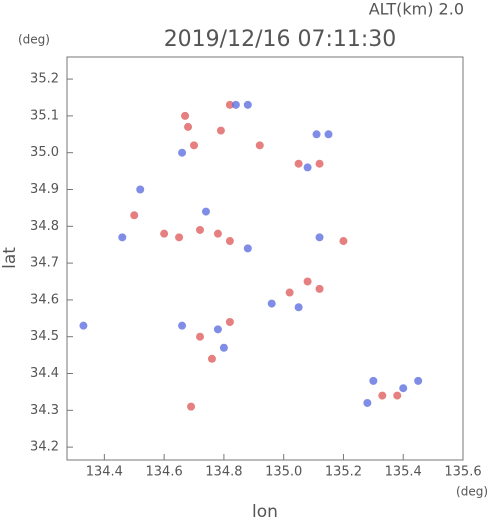 The image size is (491, 525). Describe the element at coordinates (283, 472) in the screenshot. I see `x-tick-label: 135.0` at that location.